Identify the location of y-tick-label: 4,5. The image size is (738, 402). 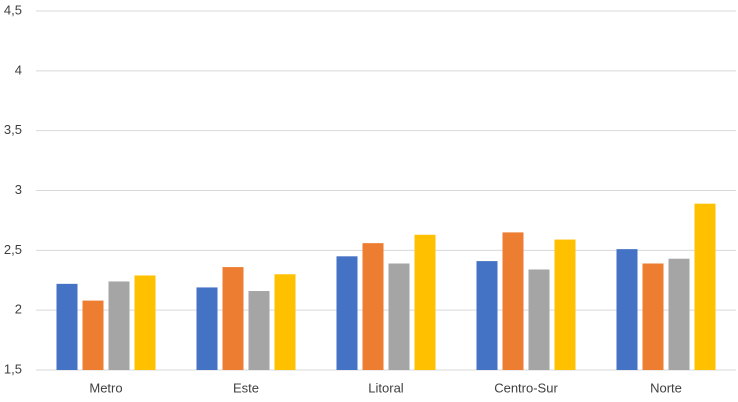
(13, 9).